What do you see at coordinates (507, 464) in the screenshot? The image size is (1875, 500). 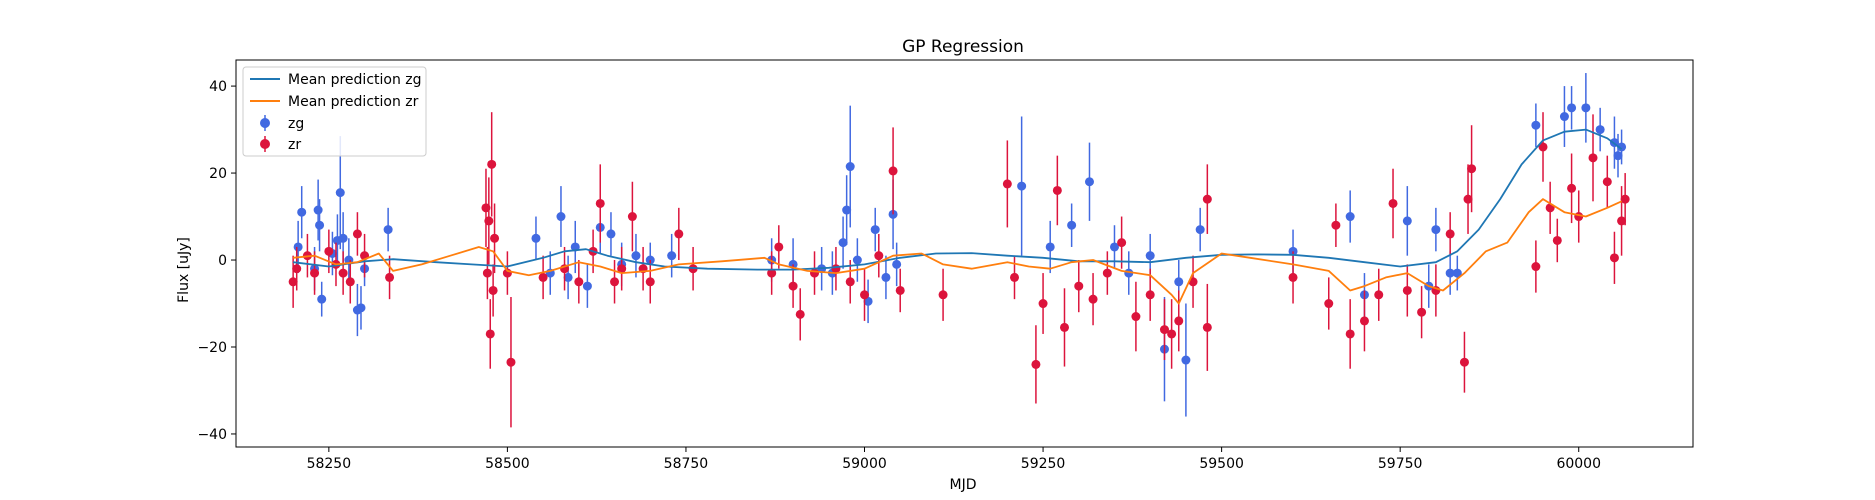 I see `x-tick-label: 58500` at bounding box center [507, 464].